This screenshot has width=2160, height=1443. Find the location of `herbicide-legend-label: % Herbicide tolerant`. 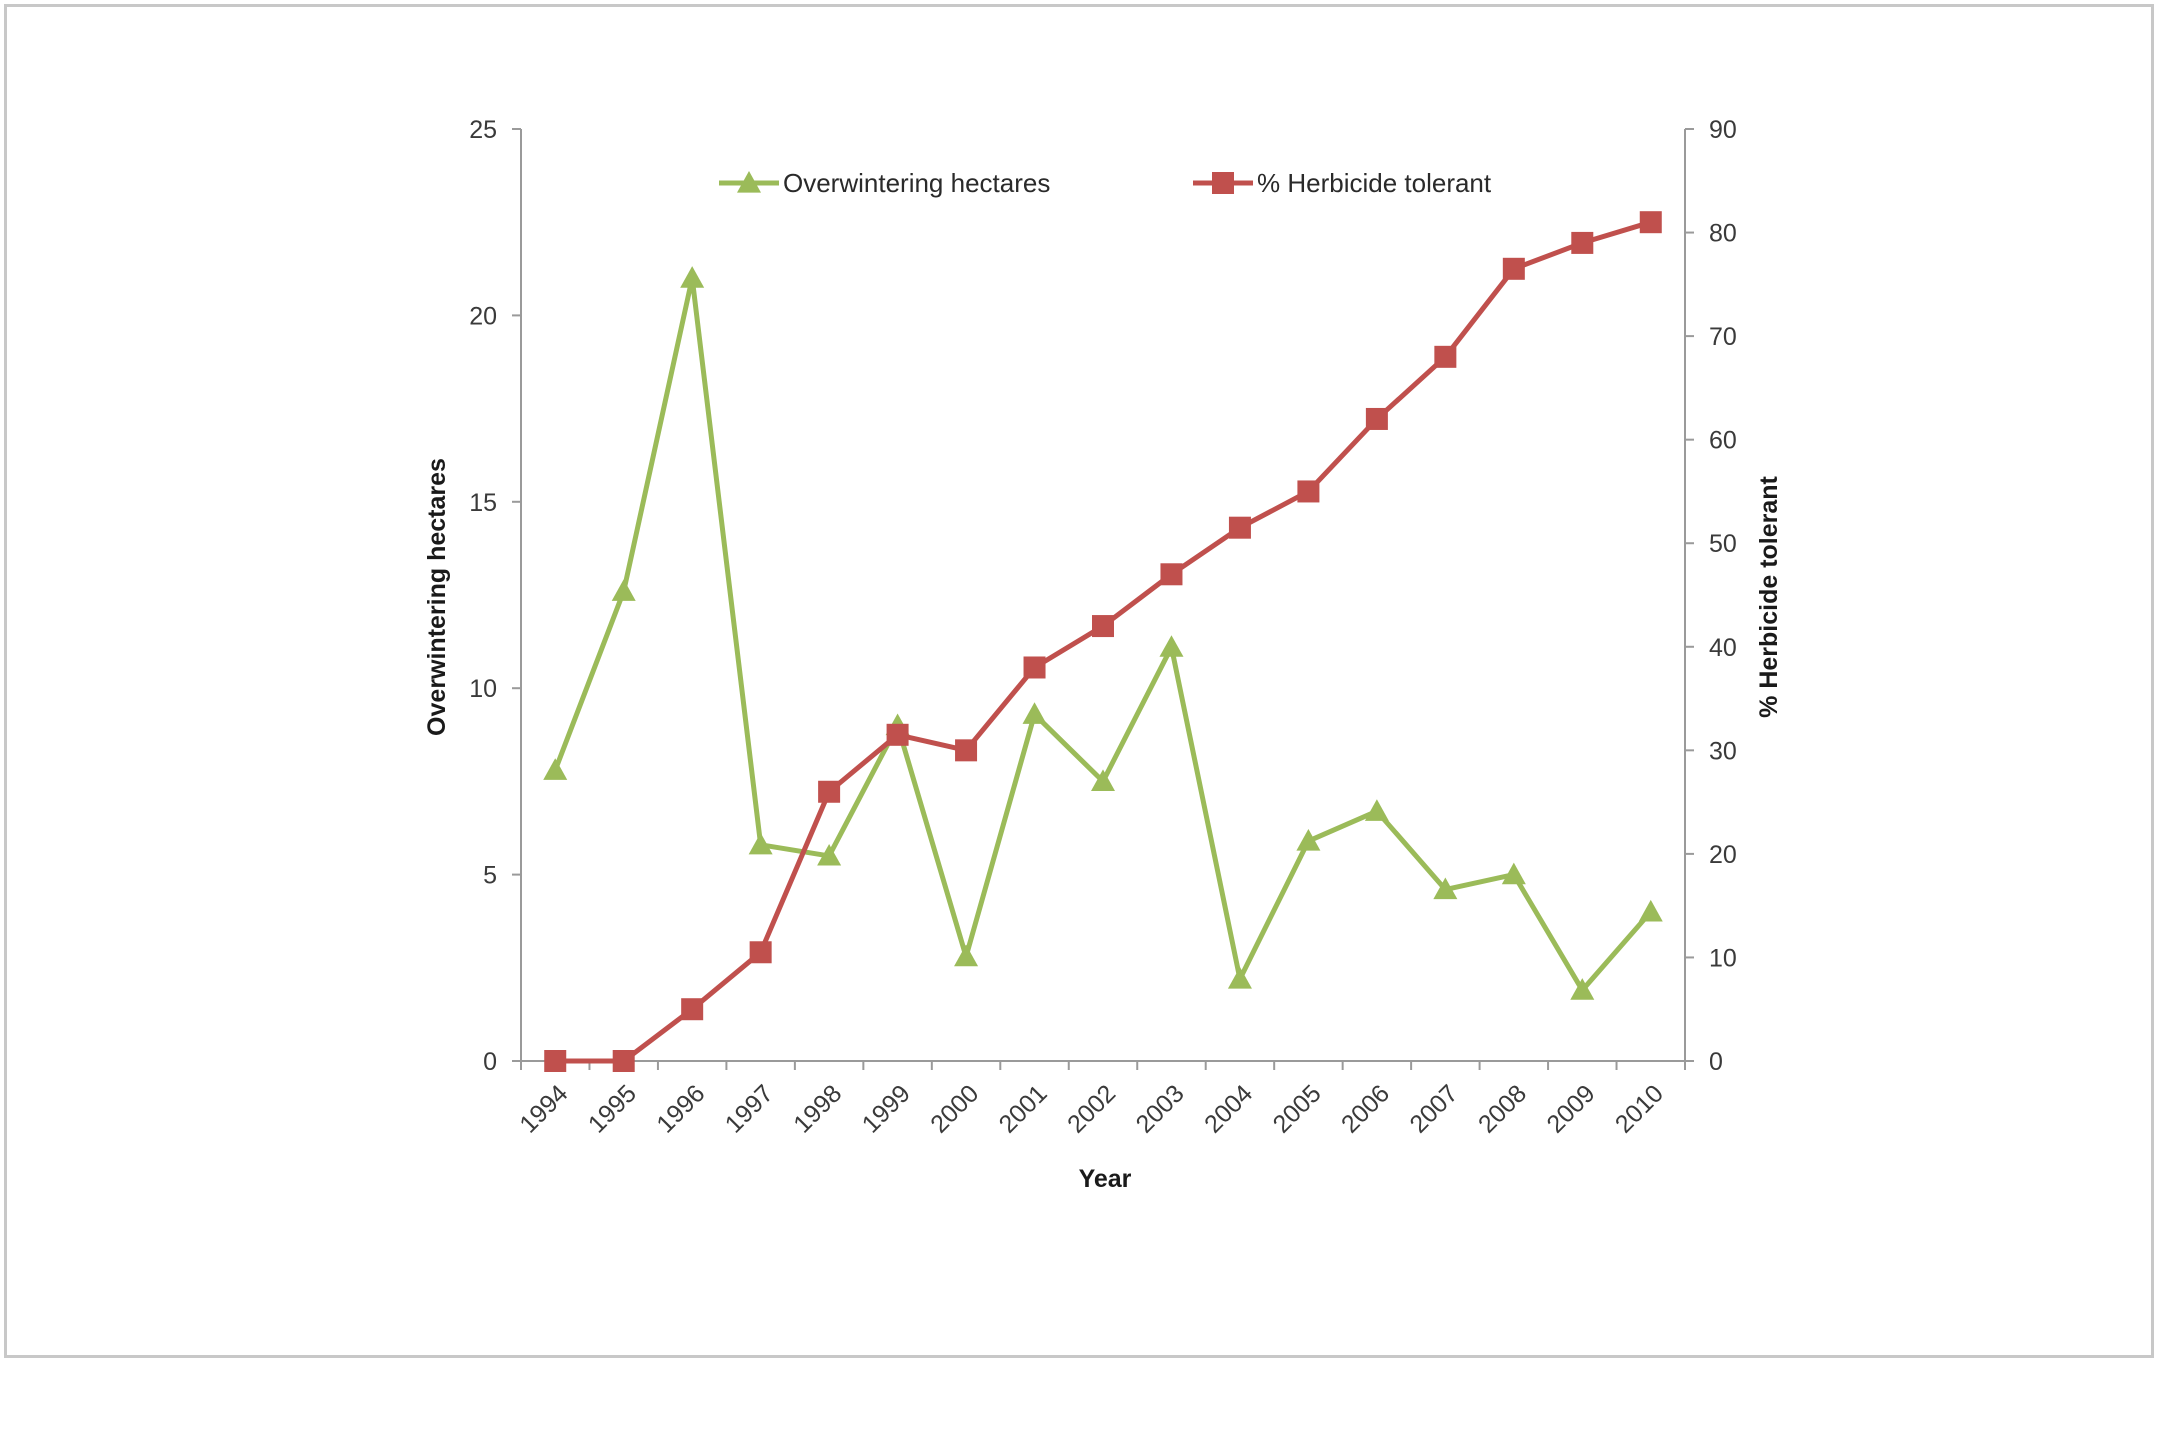

herbicide-legend-label: % Herbicide tolerant is located at coordinates (1374, 183).